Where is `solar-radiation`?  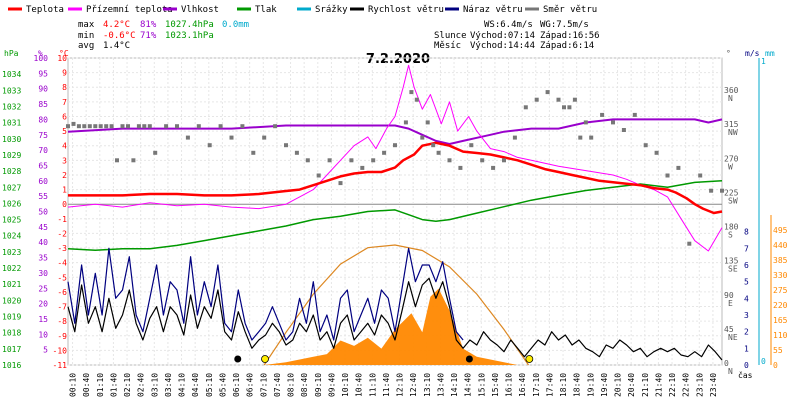 solar-radiation is located at coordinates (396, 305).